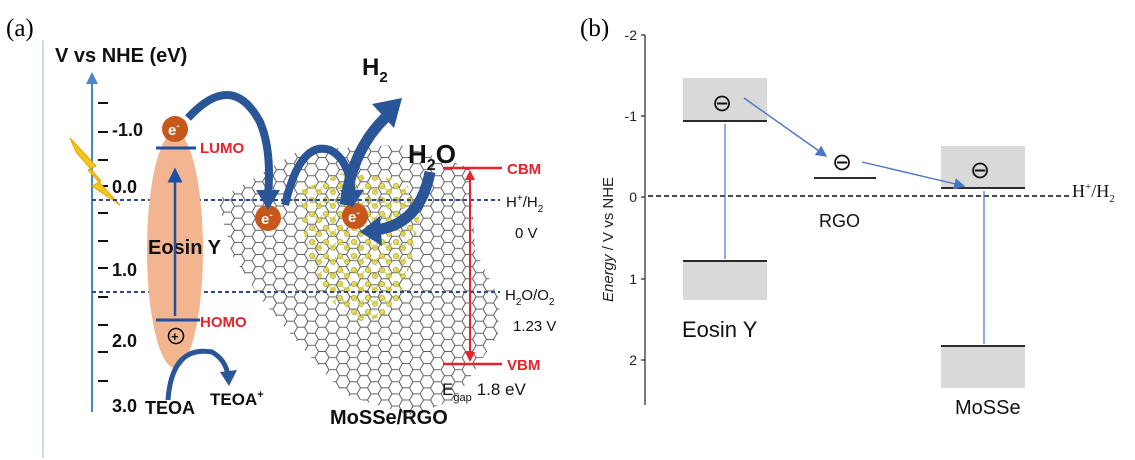 Image resolution: width=1135 pixels, height=460 pixels. I want to click on energy-axis-arrowhead, so click(92, 78).